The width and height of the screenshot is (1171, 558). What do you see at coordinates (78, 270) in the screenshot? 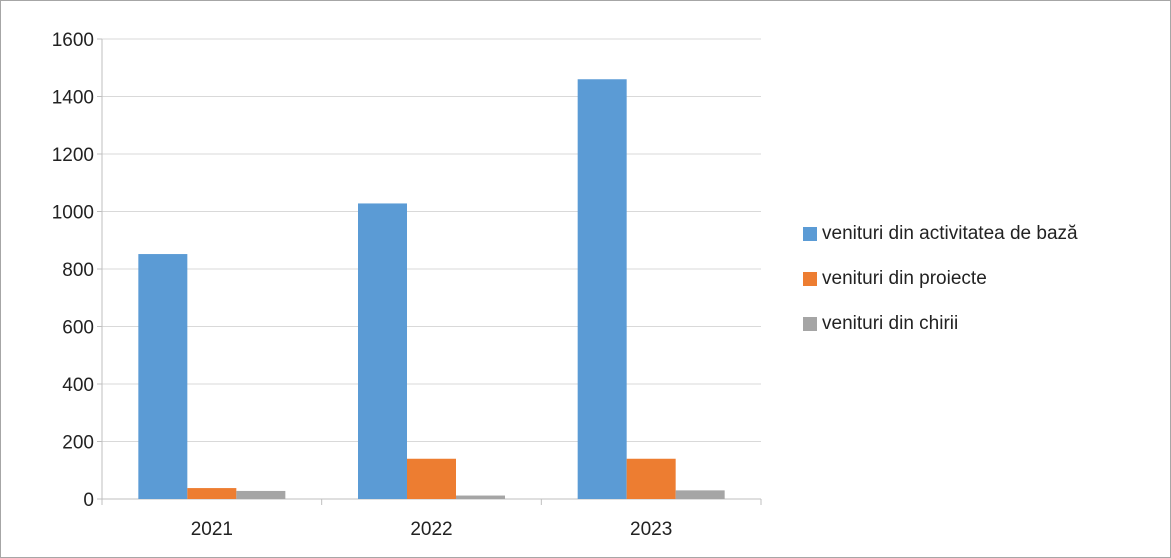
I see `y-tick-label: 800` at bounding box center [78, 270].